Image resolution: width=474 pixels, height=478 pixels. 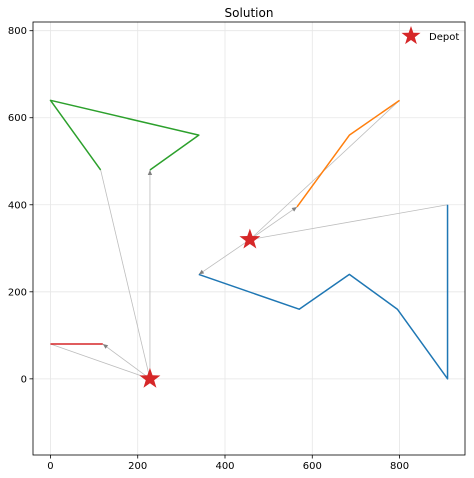 I want to click on y-tick-label: 0, so click(x=24, y=379).